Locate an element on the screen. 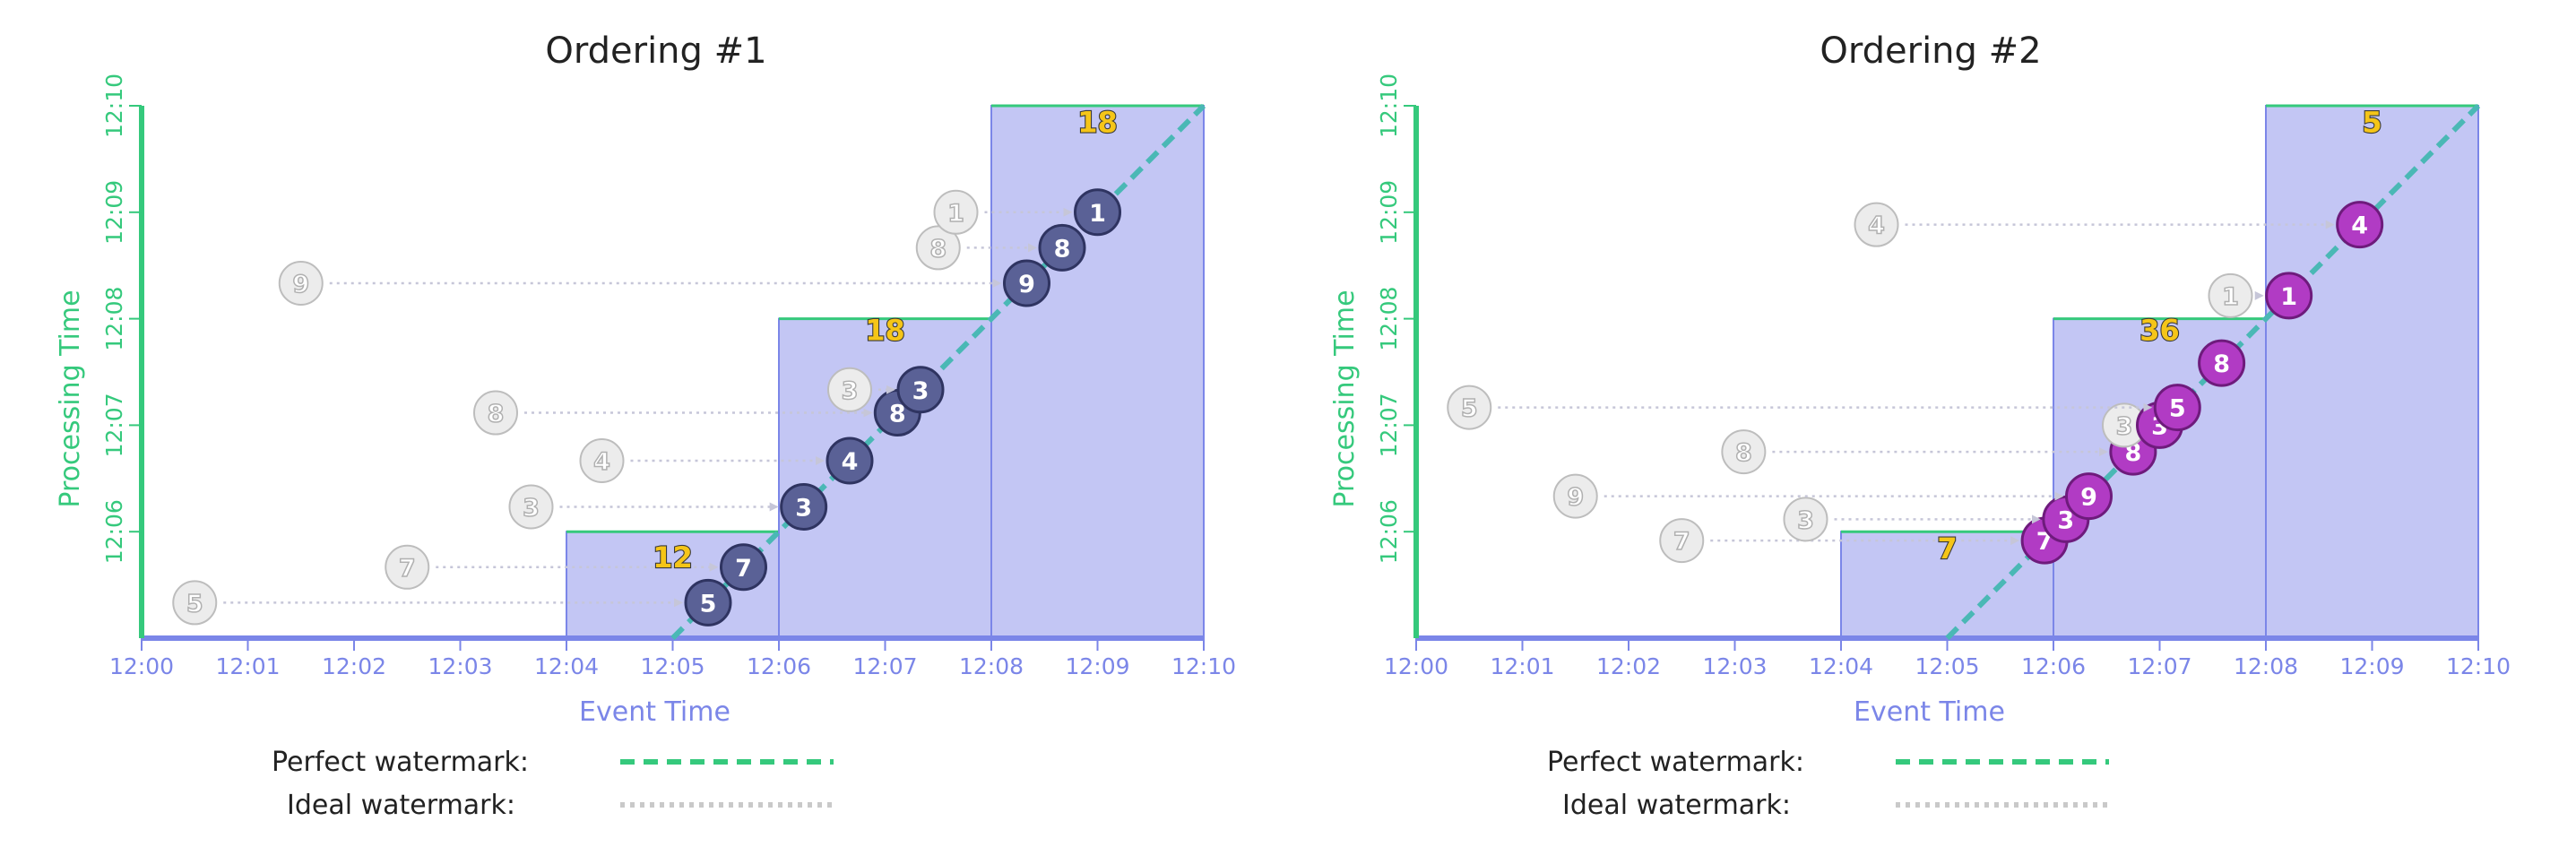  event-dot-value: 9 is located at coordinates (1026, 284).